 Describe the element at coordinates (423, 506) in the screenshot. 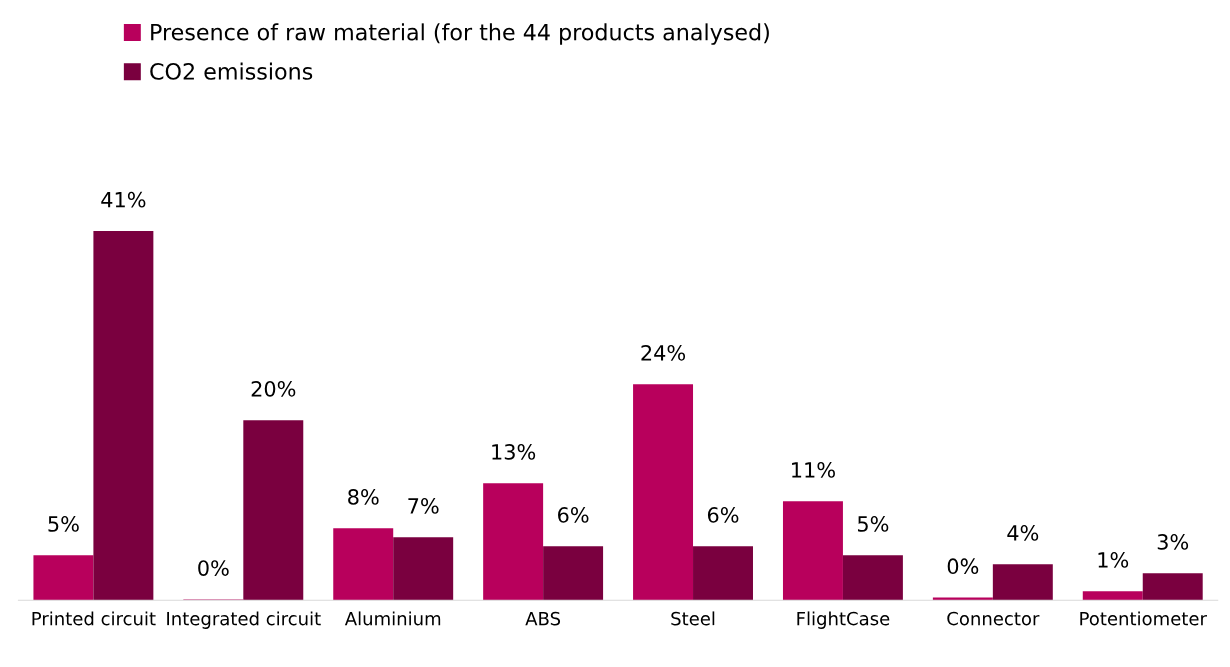

I see `data-label: 7%` at that location.